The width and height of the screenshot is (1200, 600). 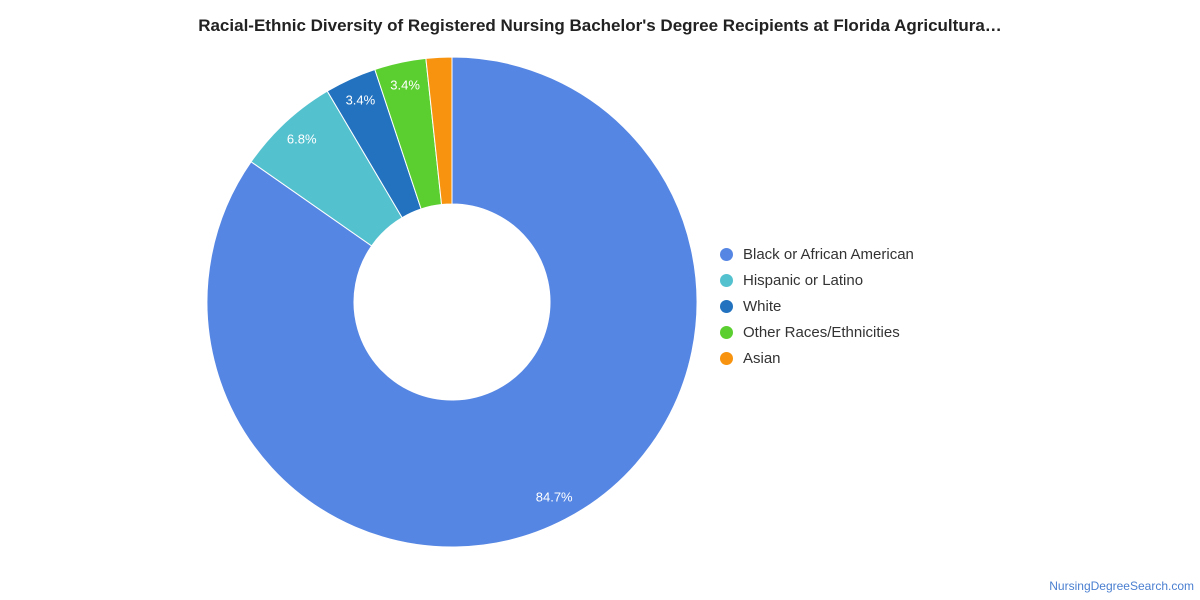 What do you see at coordinates (828, 254) in the screenshot?
I see `legend-label: Black or African American` at bounding box center [828, 254].